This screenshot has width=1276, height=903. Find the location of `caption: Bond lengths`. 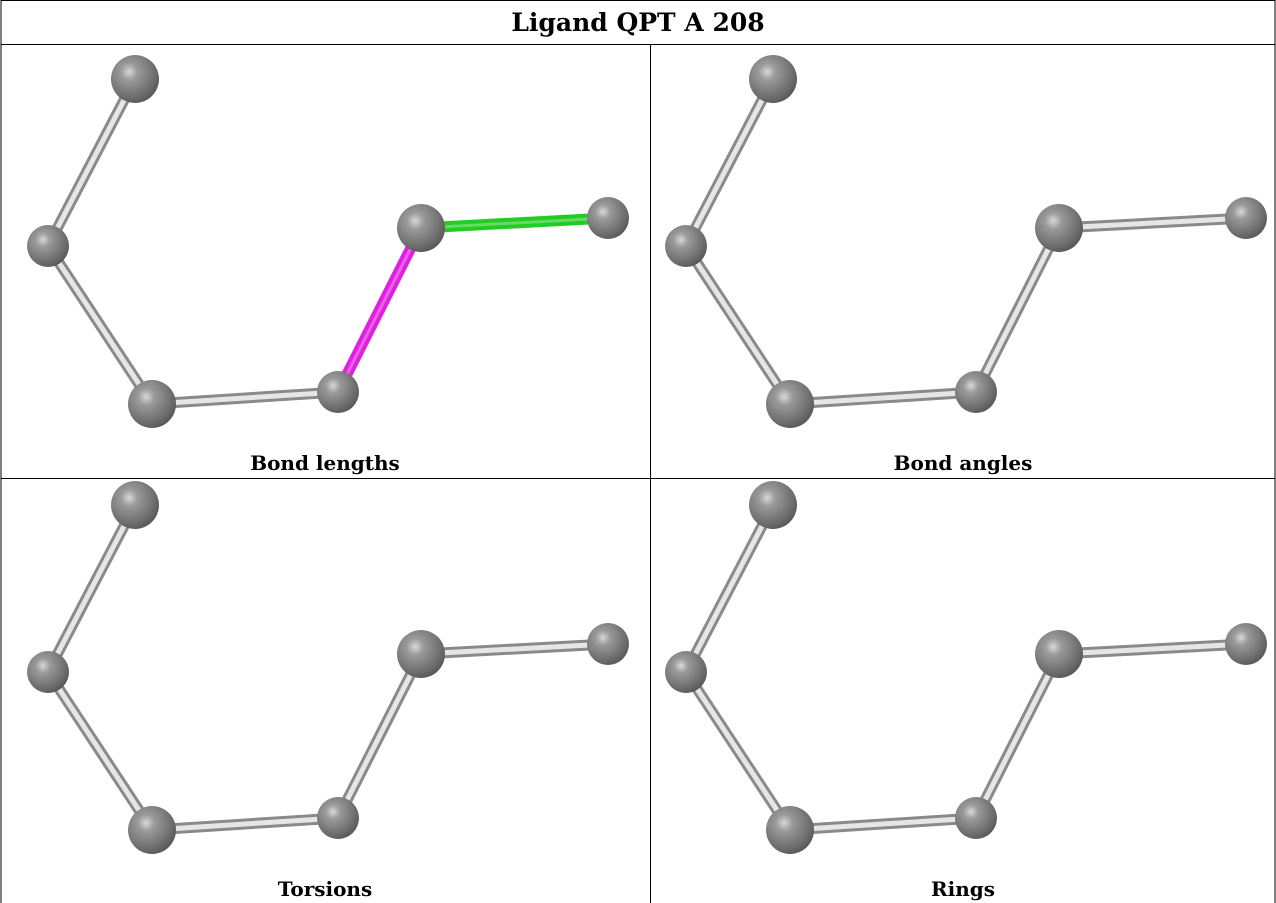

caption: Bond lengths is located at coordinates (325, 463).